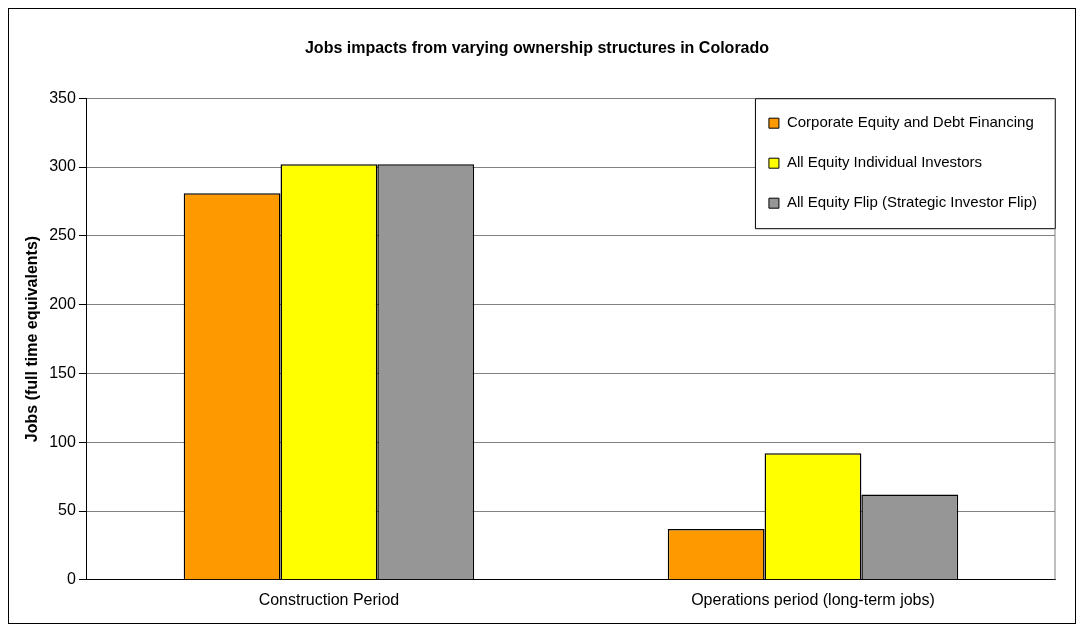  Describe the element at coordinates (911, 202) in the screenshot. I see `legend-label: All Equity Flip (Strategic Investor Flip)` at that location.